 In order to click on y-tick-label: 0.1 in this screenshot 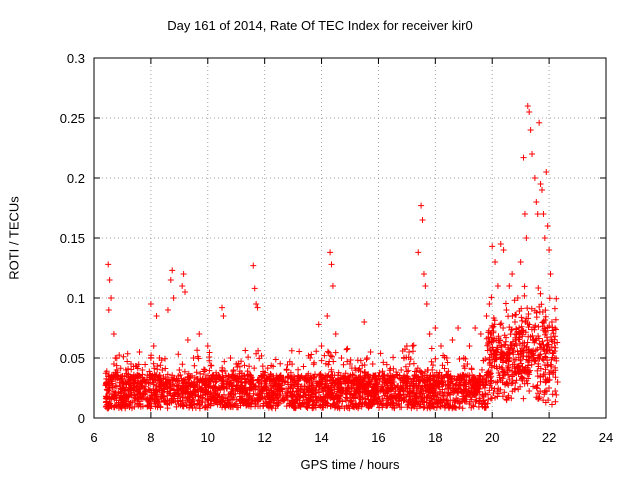, I will do `click(76, 298)`.